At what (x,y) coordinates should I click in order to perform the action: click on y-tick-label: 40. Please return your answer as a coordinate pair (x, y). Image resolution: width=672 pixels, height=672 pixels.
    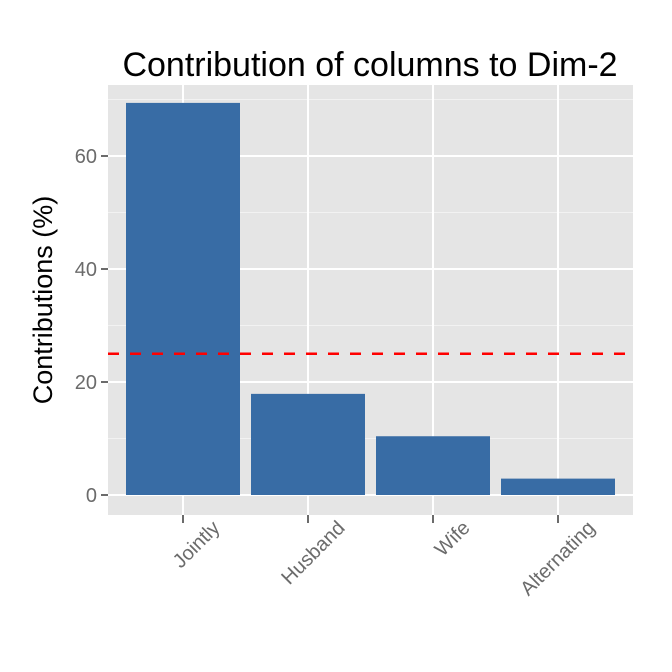
    Looking at the image, I should click on (86, 270).